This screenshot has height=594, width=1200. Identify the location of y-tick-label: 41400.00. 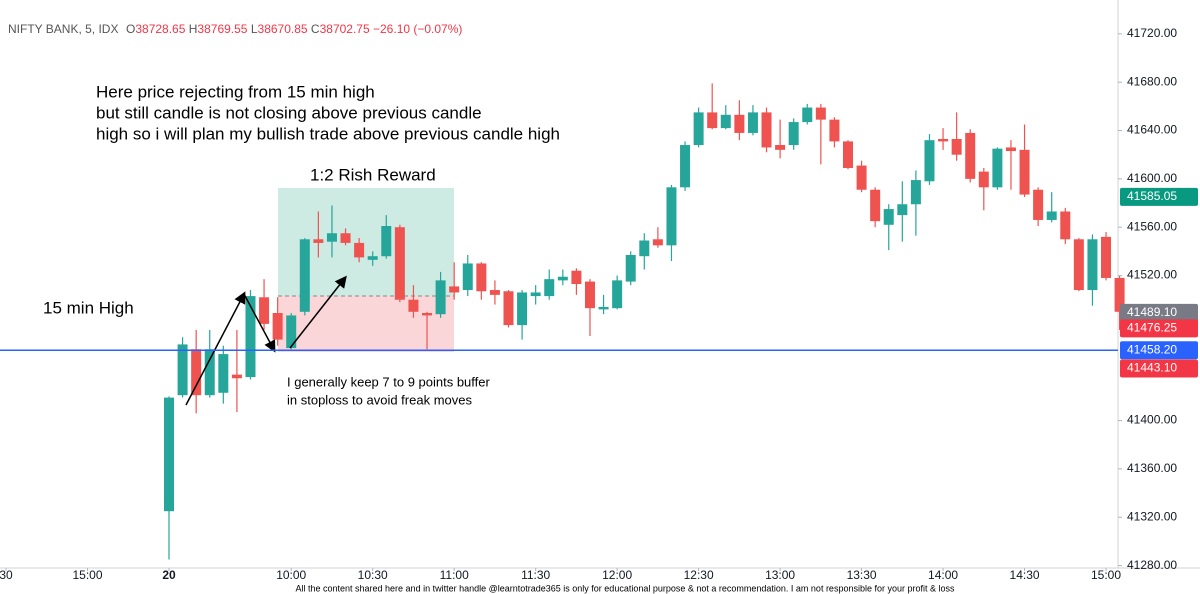
(1152, 420).